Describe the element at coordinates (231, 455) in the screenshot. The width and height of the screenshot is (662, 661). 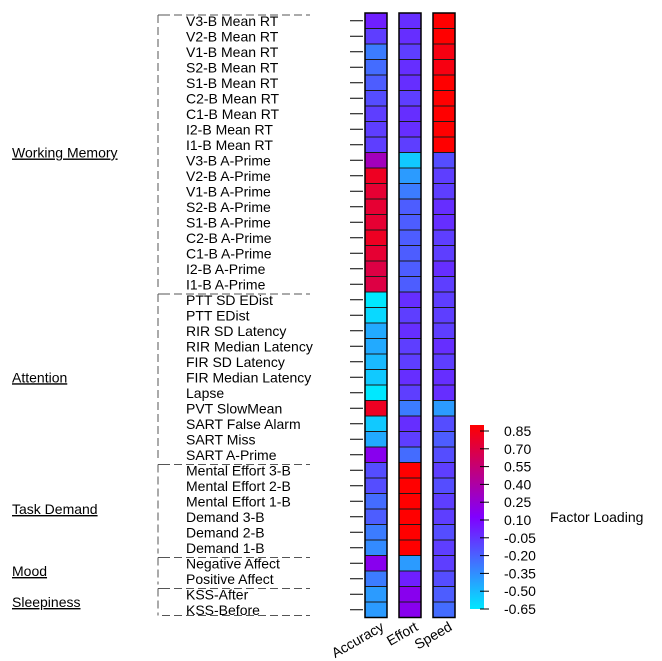
I see `row-label: SART A-Prime` at that location.